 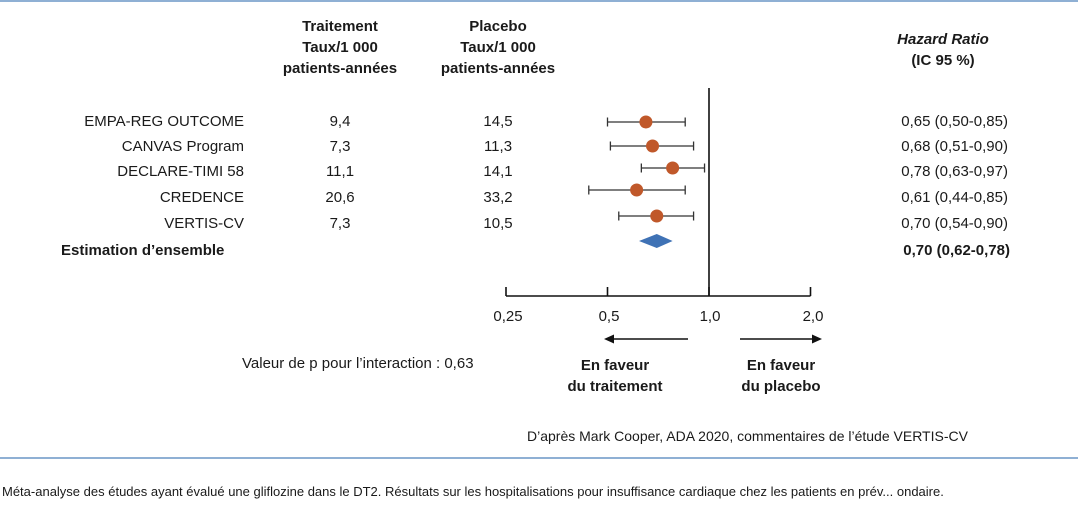 What do you see at coordinates (498, 26) in the screenshot?
I see `placebo-header-line1: Placebo` at bounding box center [498, 26].